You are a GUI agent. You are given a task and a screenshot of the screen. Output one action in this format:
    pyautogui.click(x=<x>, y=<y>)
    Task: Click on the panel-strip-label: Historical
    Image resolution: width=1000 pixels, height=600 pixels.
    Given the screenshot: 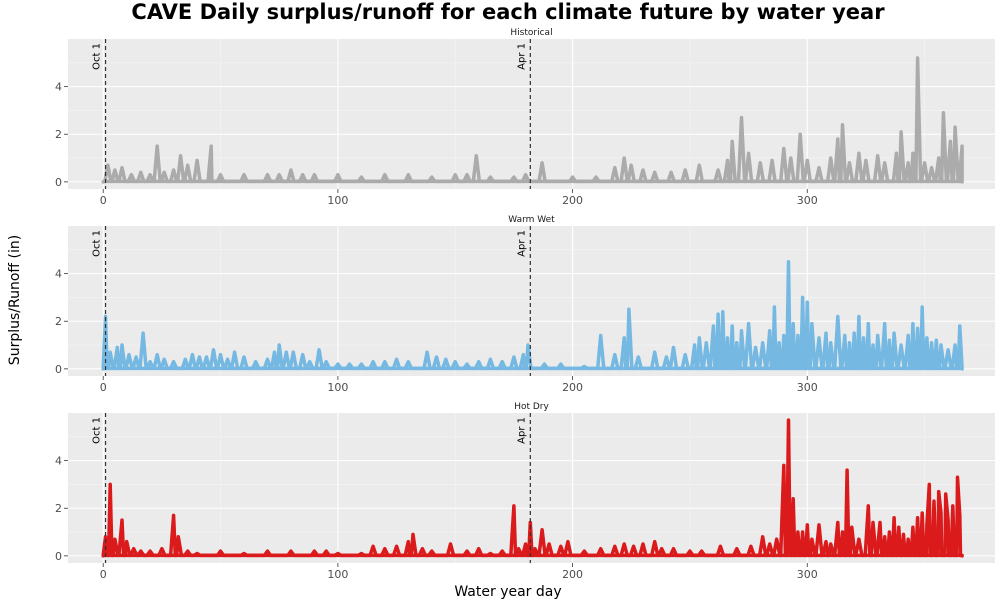 What is the action you would take?
    pyautogui.click(x=531, y=33)
    